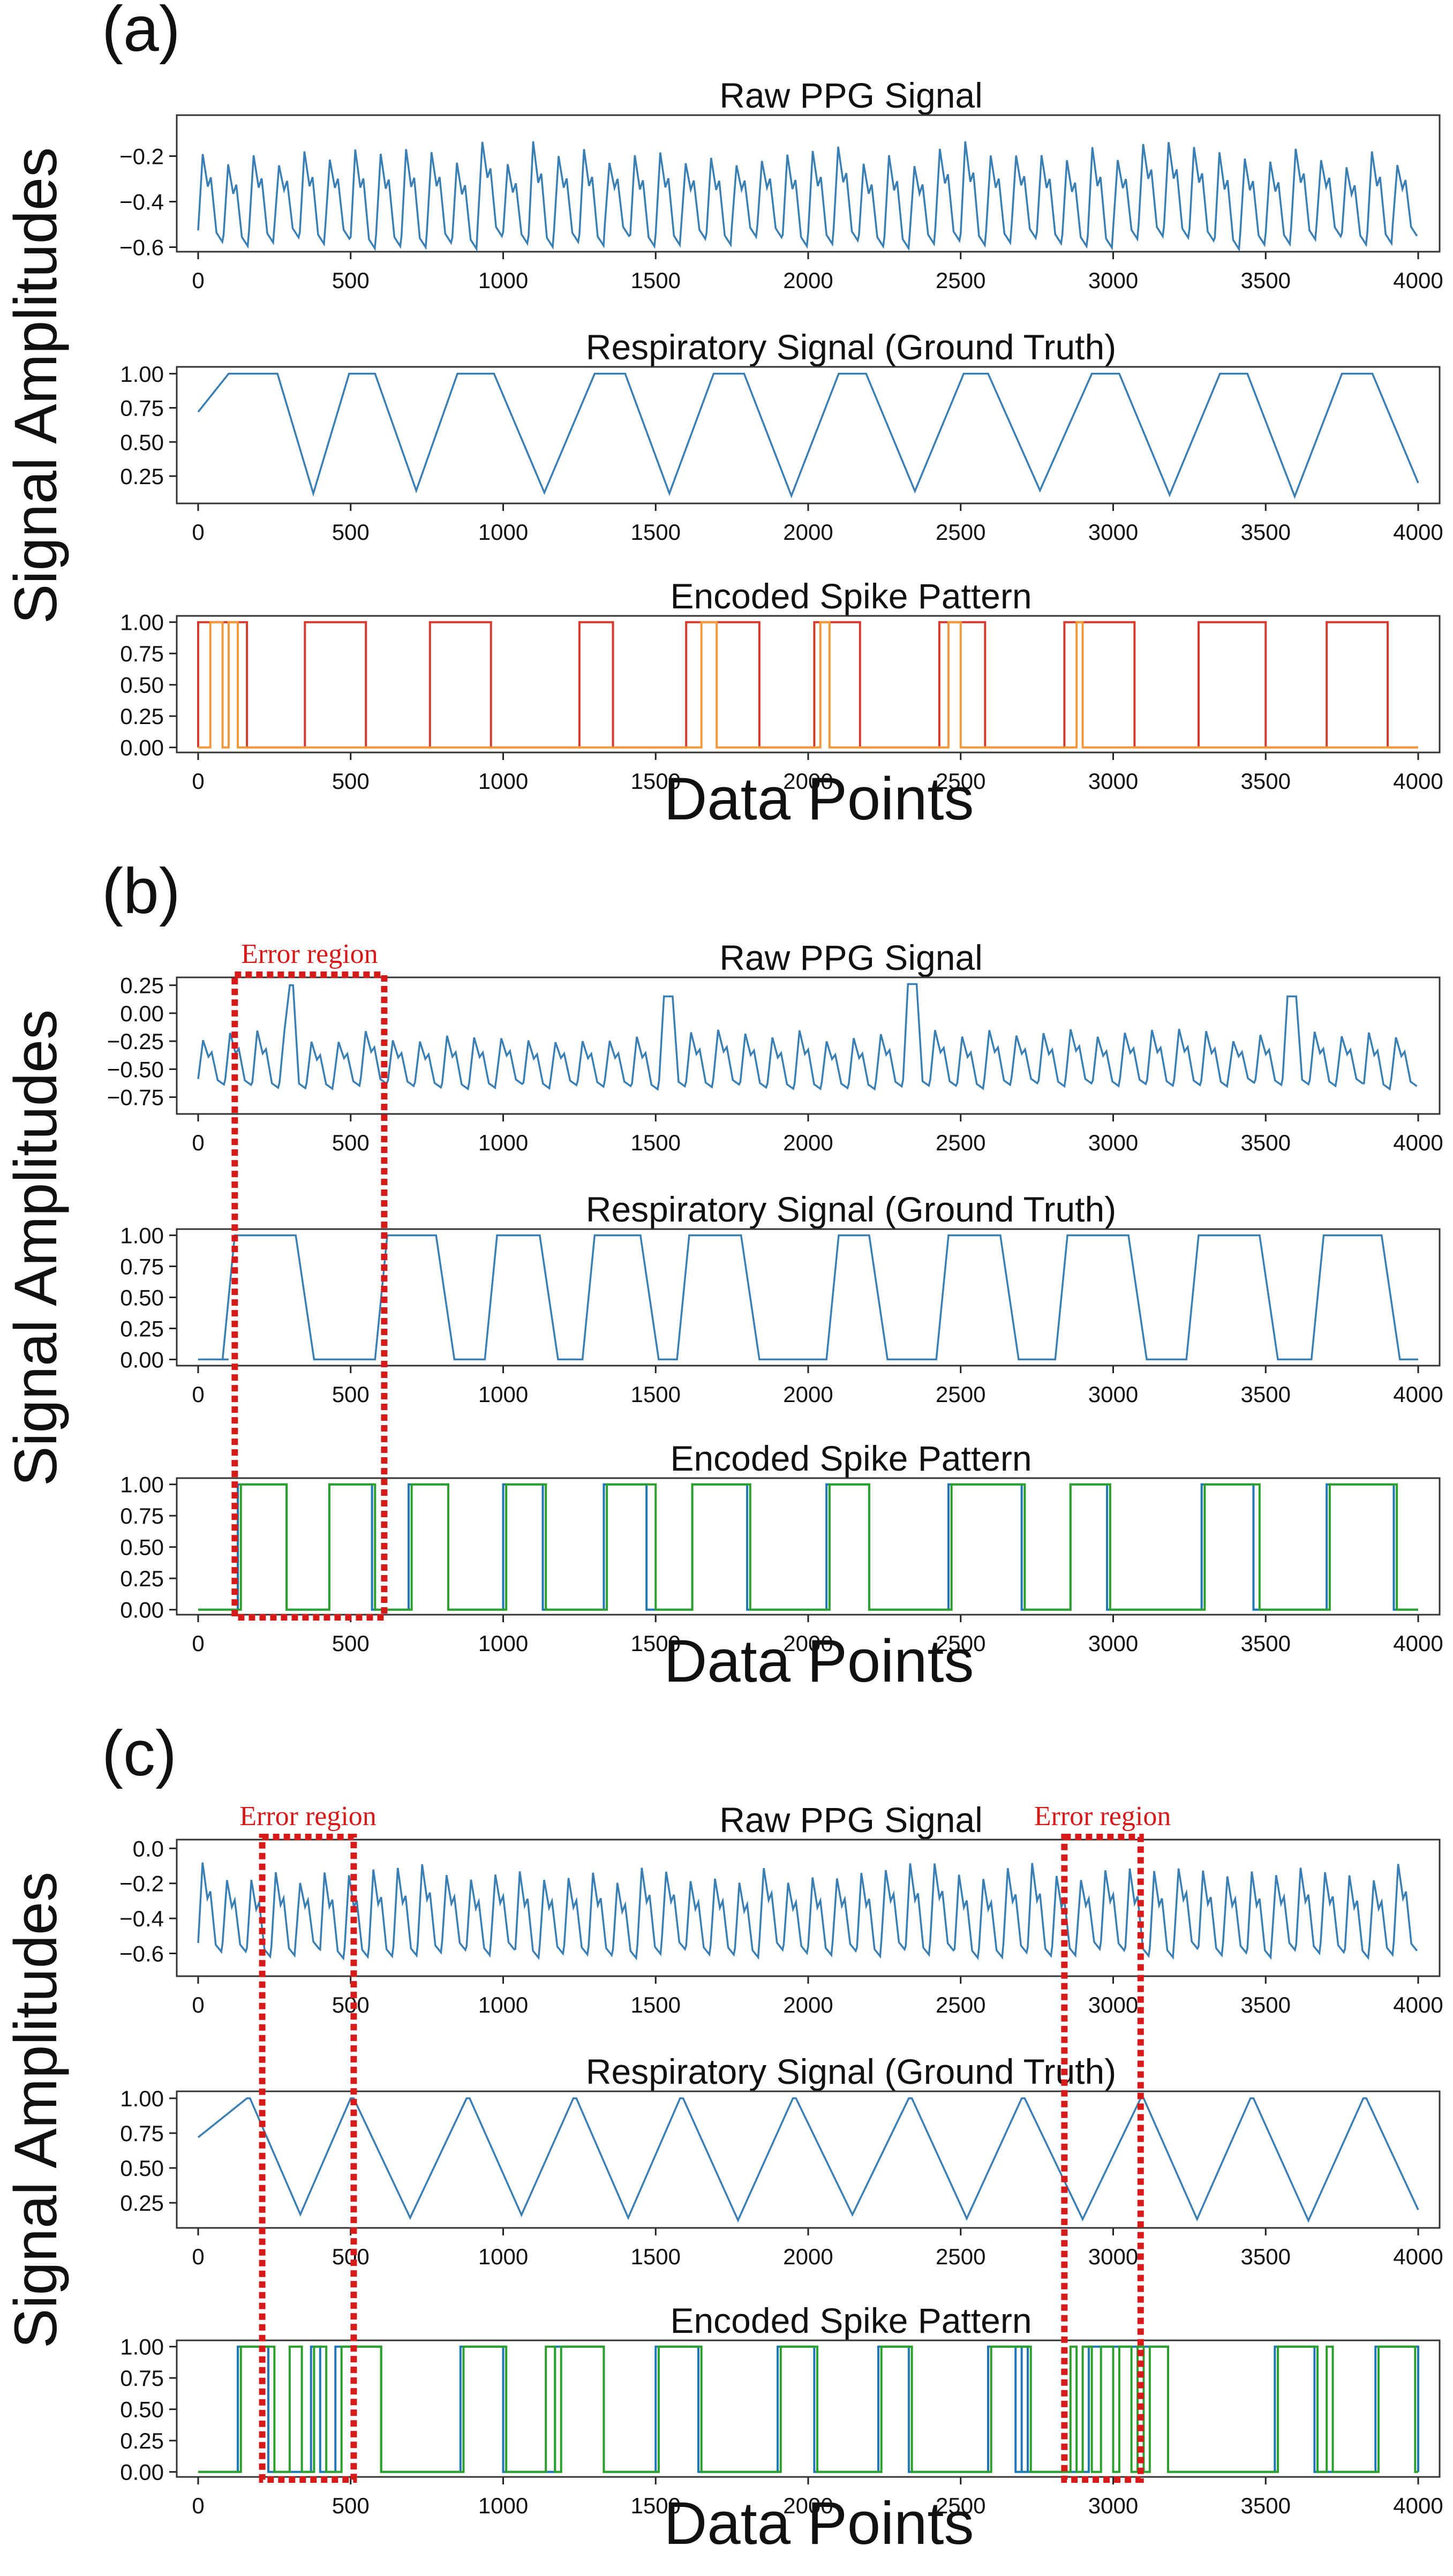 This screenshot has height=2576, width=1453. What do you see at coordinates (136, 1069) in the screenshot?
I see `y-tick-label: −0.50` at bounding box center [136, 1069].